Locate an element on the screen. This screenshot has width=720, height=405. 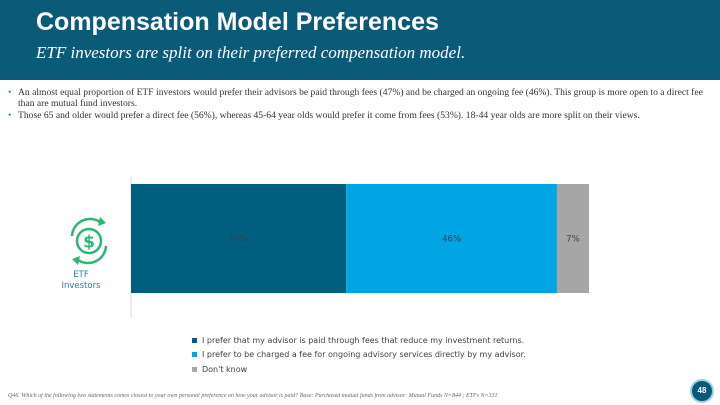
category-label: ETF Investors is located at coordinates (81, 281).